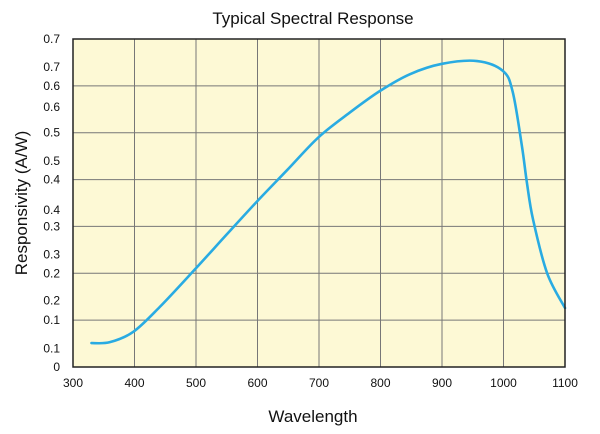 The height and width of the screenshot is (434, 600). I want to click on x-tick-label: 700, so click(319, 383).